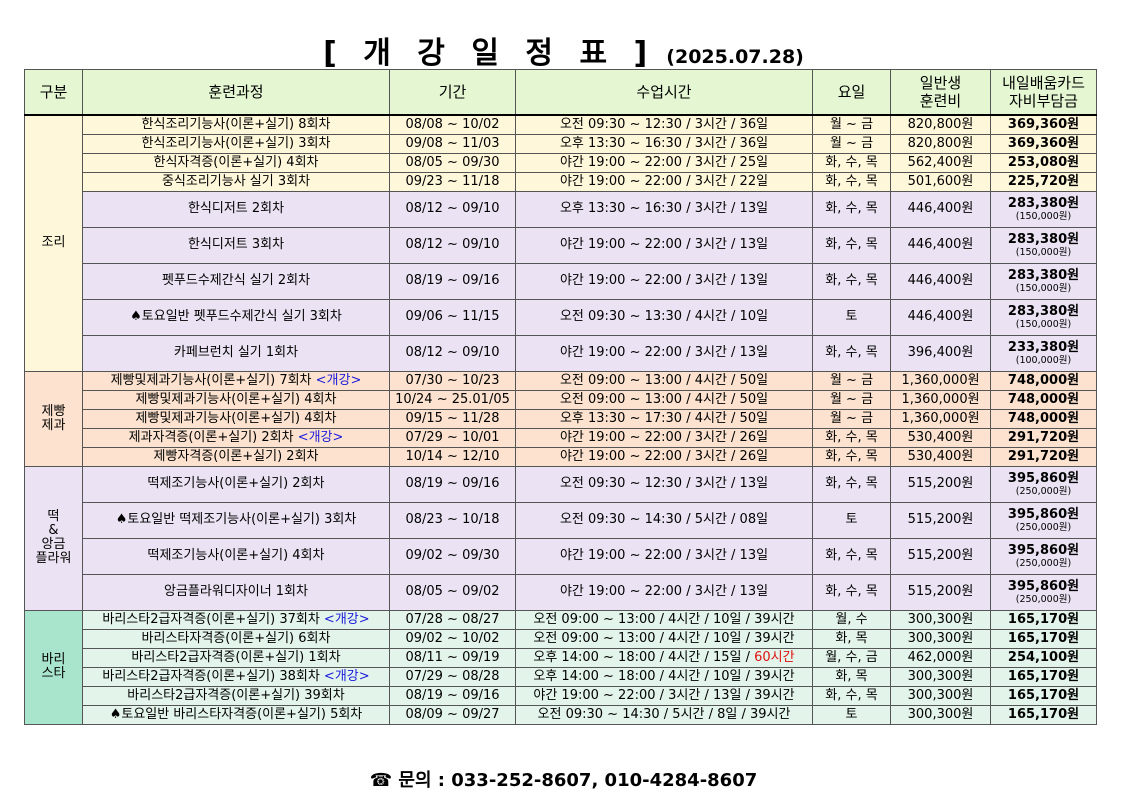 This screenshot has width=1127, height=799. Describe the element at coordinates (236, 399) in the screenshot. I see `course-name: 제빵및제과기능사(이론+실기) 4회차` at that location.